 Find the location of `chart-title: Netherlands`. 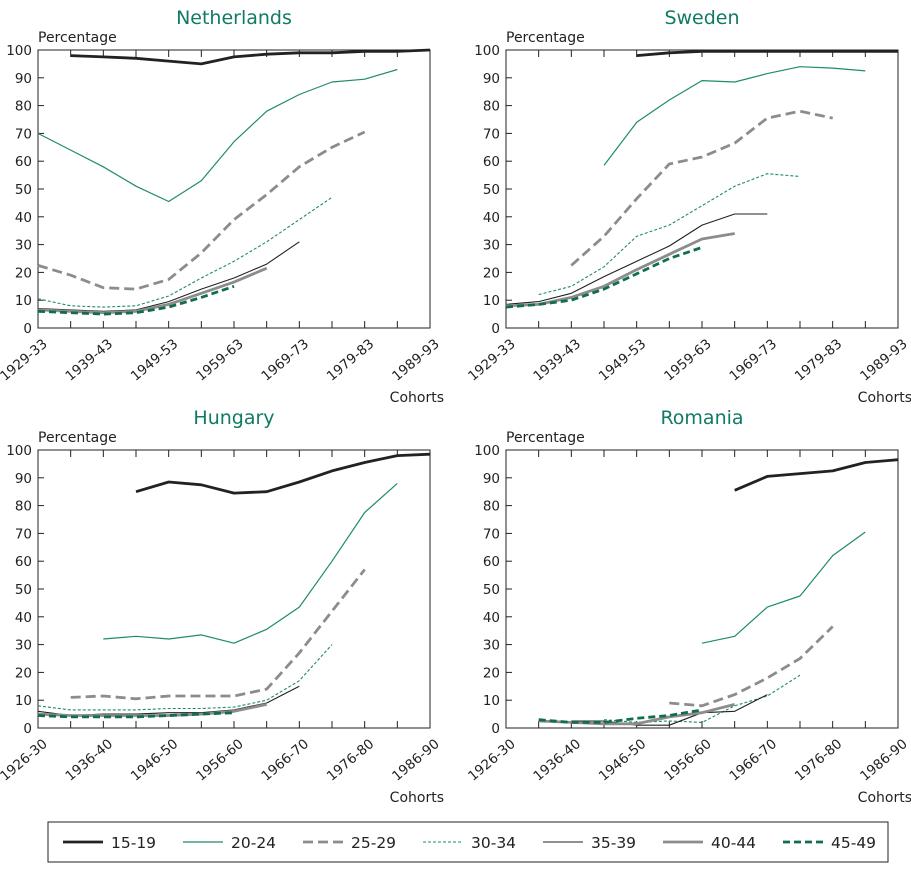

chart-title: Netherlands is located at coordinates (234, 18).